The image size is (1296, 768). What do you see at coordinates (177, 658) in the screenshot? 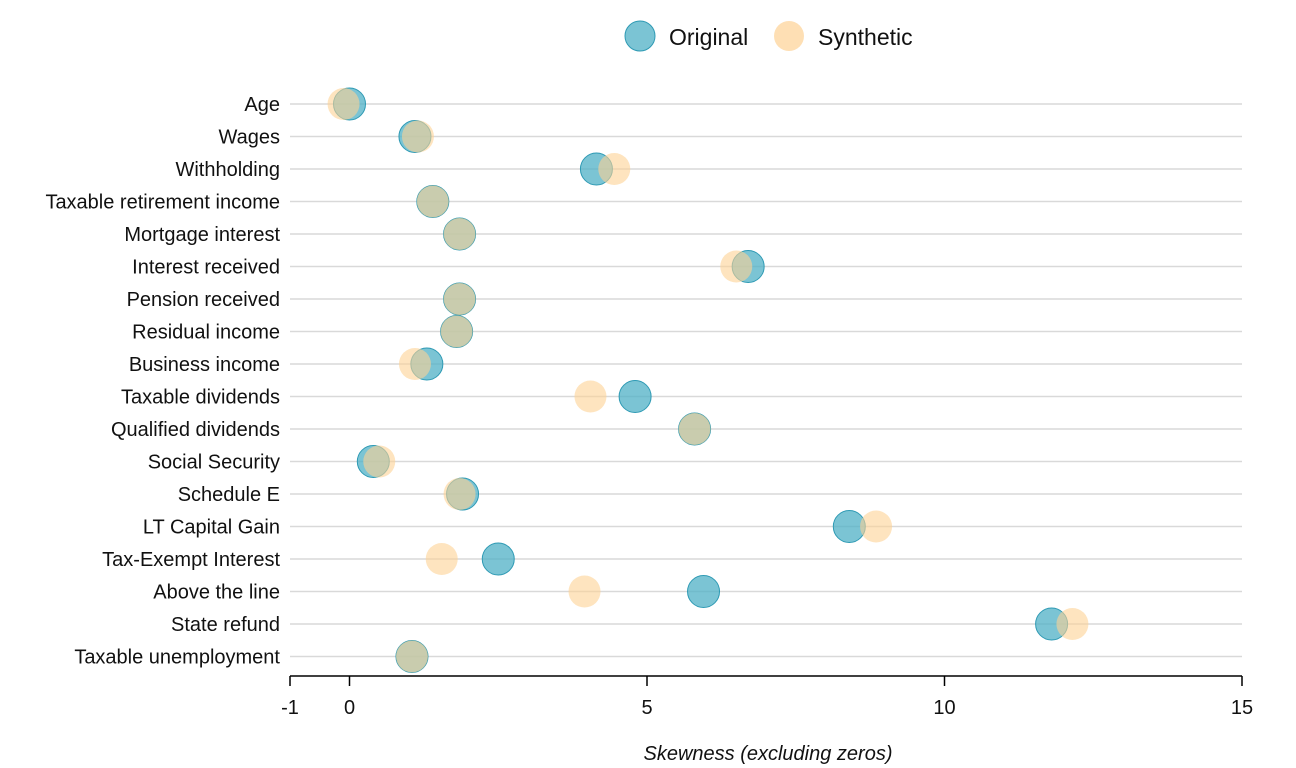
I see `category-label-taxable-unemployment: Taxable unemployment` at bounding box center [177, 658].